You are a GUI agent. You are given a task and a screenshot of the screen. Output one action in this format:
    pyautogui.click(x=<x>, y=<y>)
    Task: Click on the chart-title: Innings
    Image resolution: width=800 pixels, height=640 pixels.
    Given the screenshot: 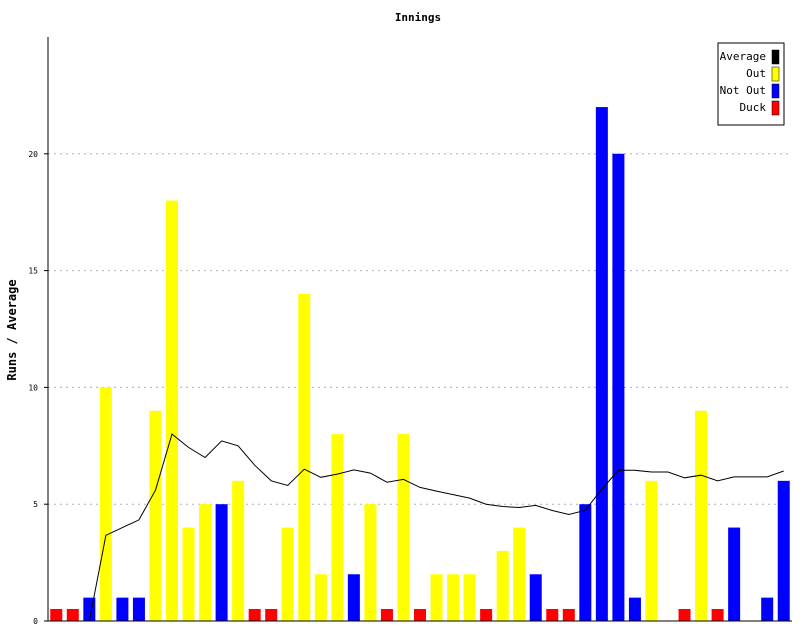 What is the action you would take?
    pyautogui.click(x=418, y=17)
    